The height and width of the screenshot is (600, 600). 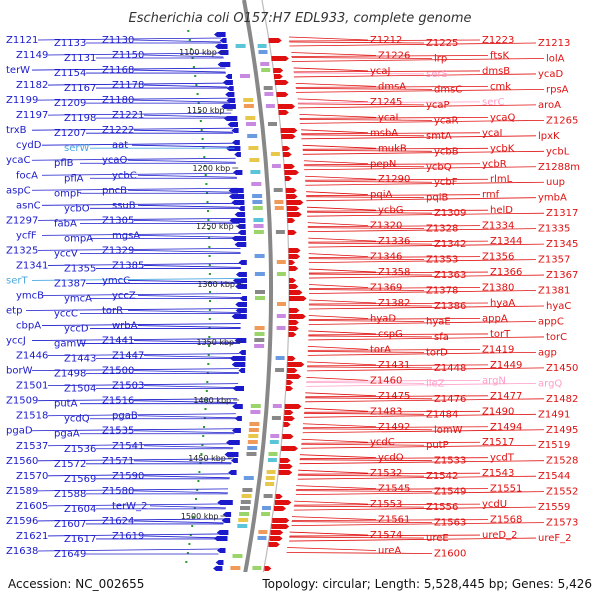 I want to click on gene-label-forward: Z1519, so click(x=554, y=445).